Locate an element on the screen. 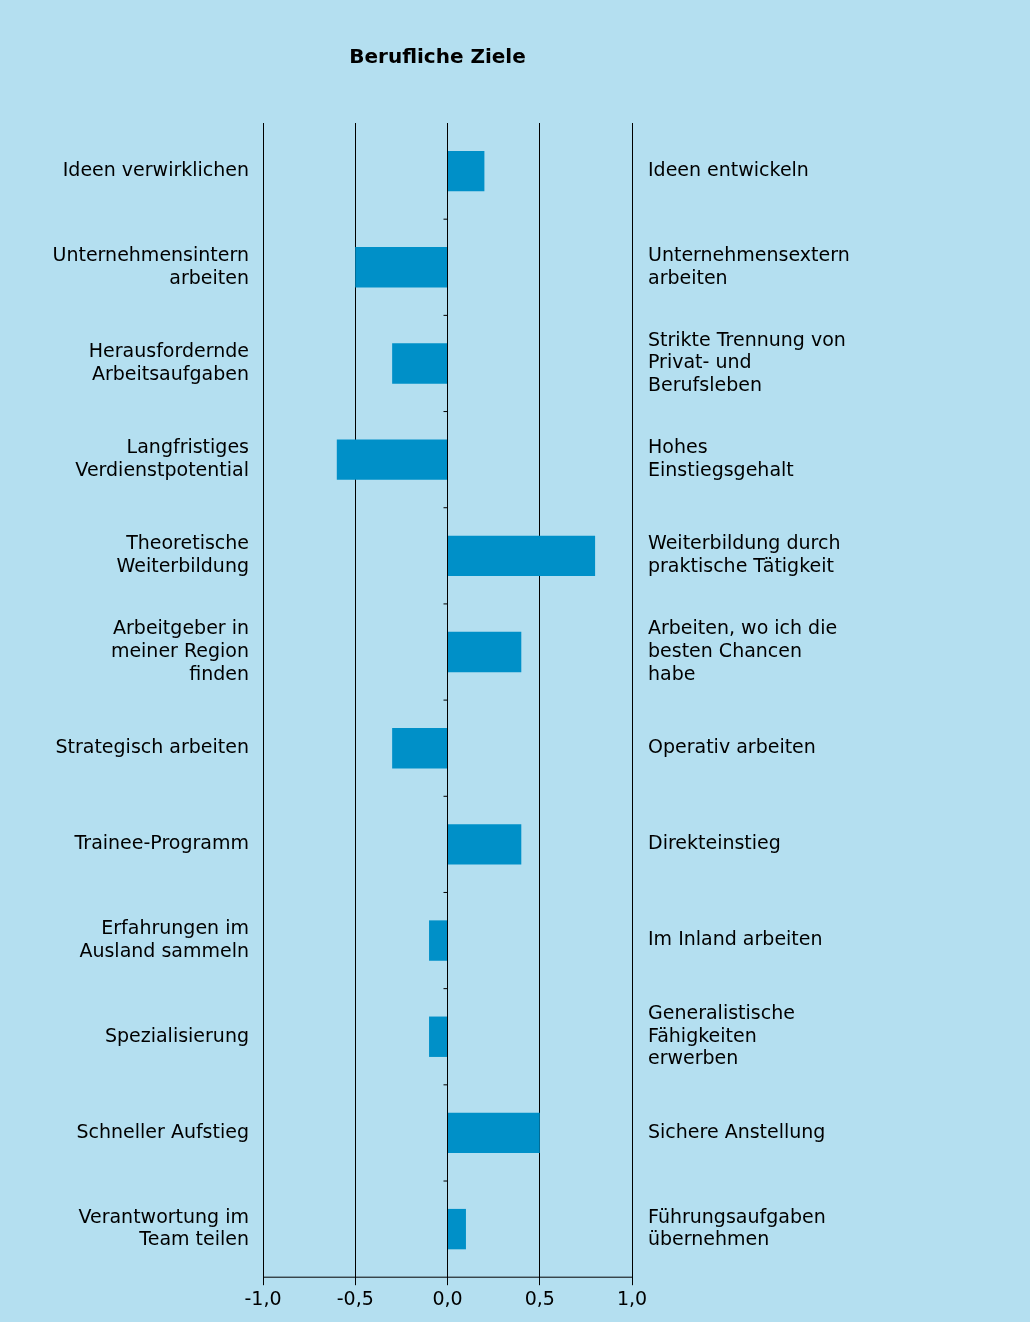 Image resolution: width=1030 pixels, height=1322 pixels. y2-tick-label: Im Inland arbeiten is located at coordinates (735, 938).